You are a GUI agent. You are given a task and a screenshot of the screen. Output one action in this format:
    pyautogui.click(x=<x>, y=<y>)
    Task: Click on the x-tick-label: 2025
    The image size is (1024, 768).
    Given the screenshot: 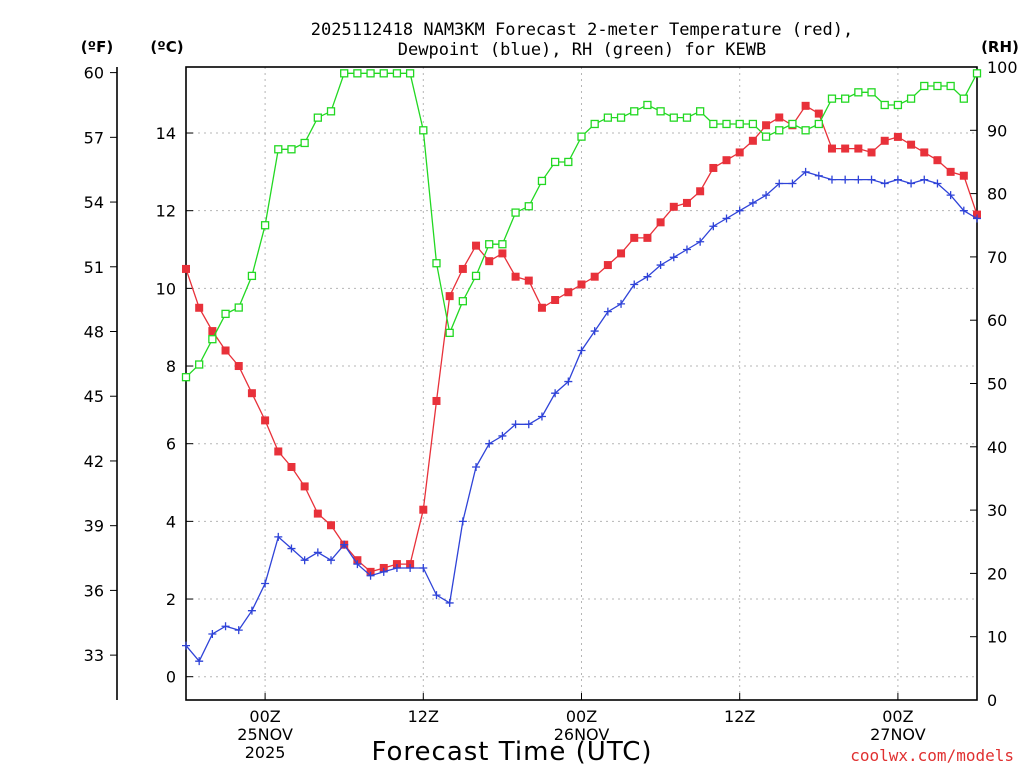 What is the action you would take?
    pyautogui.click(x=265, y=752)
    